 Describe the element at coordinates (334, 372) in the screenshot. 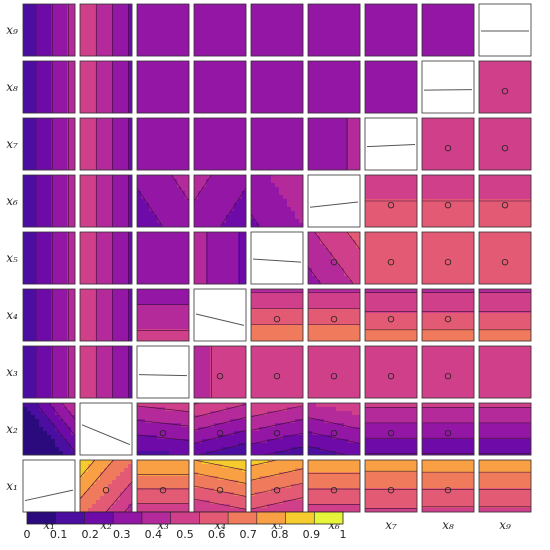

I see `panel-frame` at that location.